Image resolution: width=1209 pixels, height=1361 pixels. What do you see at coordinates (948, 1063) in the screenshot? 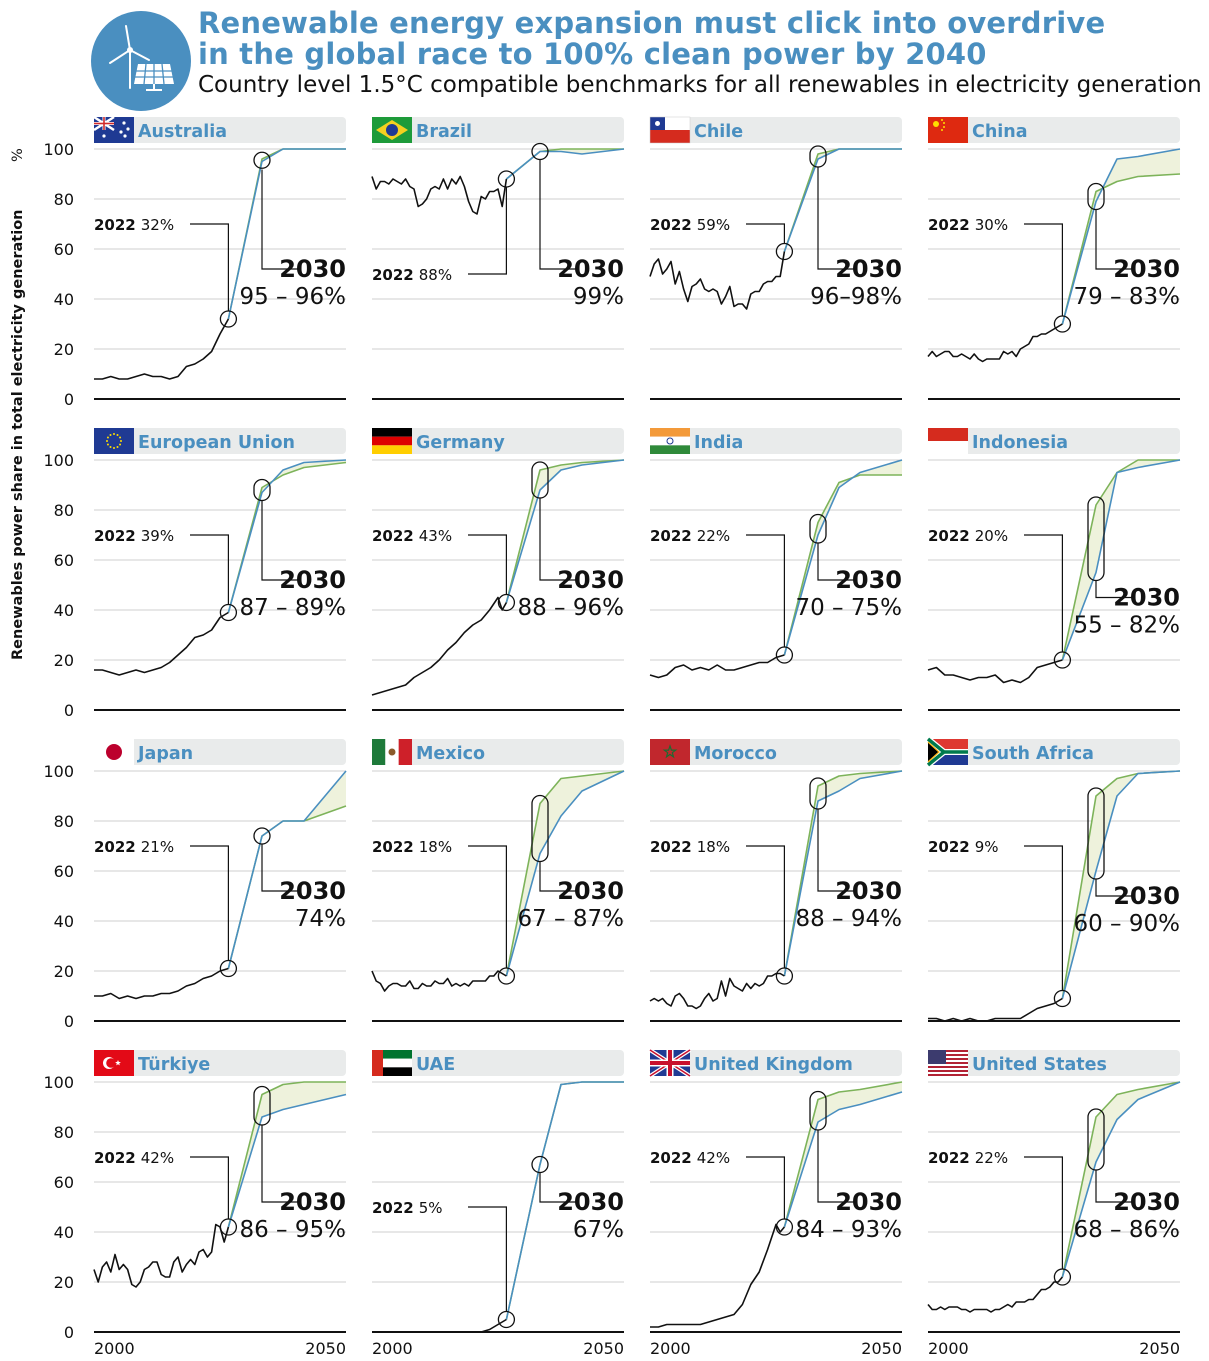
I see `us-flag` at bounding box center [948, 1063].